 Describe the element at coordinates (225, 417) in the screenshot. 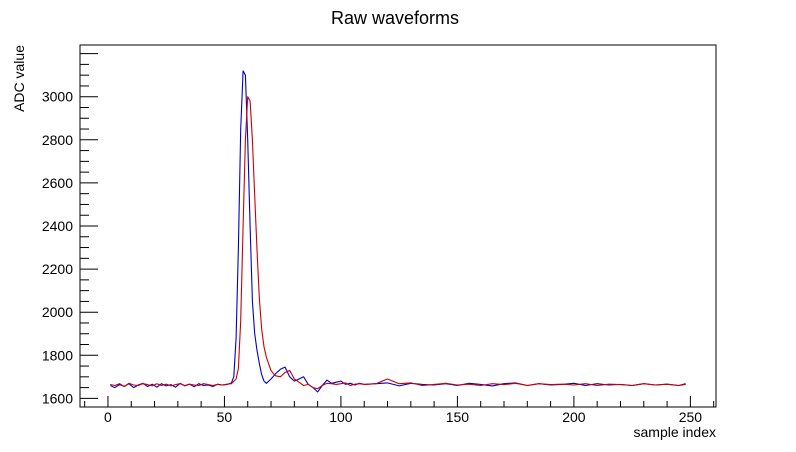

I see `x-tick-label: 50` at that location.